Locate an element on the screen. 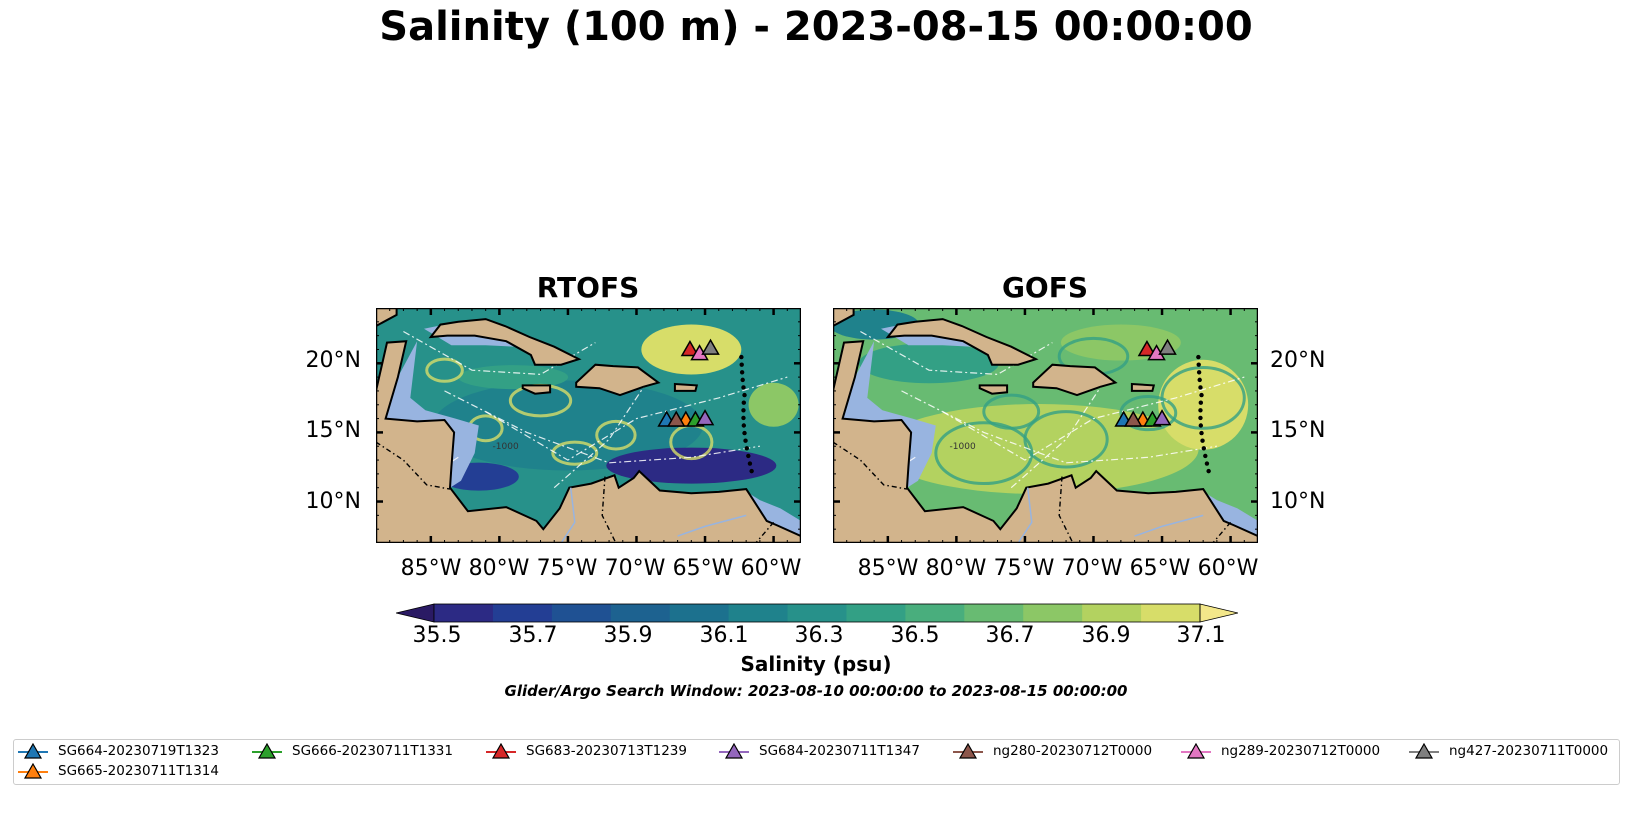 Image resolution: width=1632 pixels, height=827 pixels. colorbar-tick: 35.7 is located at coordinates (533, 635).